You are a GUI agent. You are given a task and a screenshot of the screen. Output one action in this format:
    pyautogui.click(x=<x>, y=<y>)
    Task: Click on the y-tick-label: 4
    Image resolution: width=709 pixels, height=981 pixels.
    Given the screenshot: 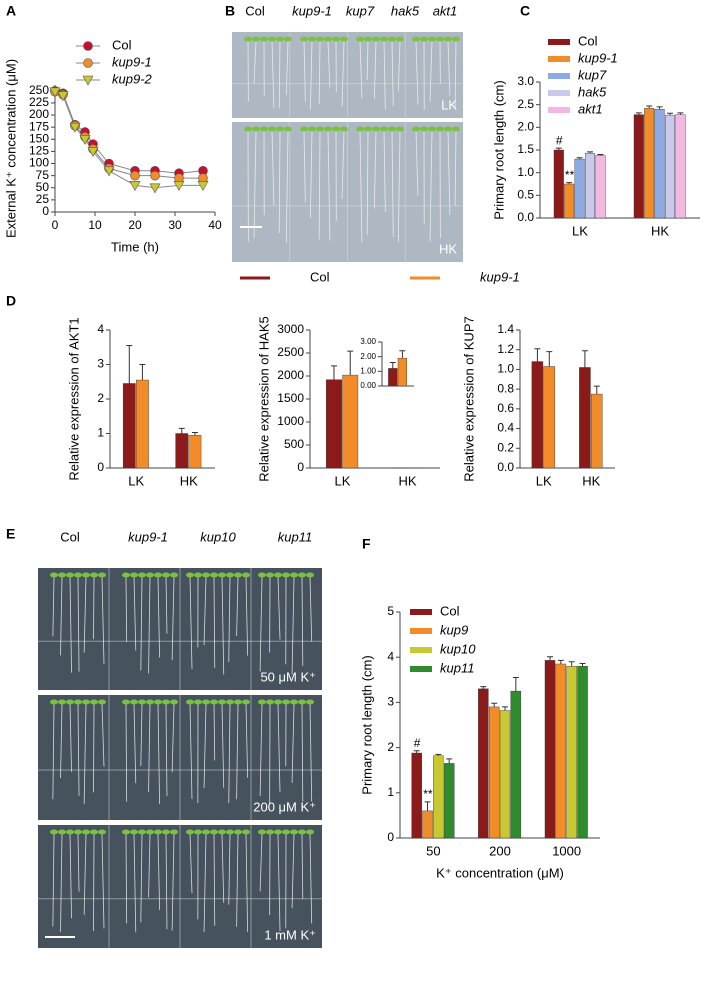 What is the action you would take?
    pyautogui.click(x=390, y=656)
    